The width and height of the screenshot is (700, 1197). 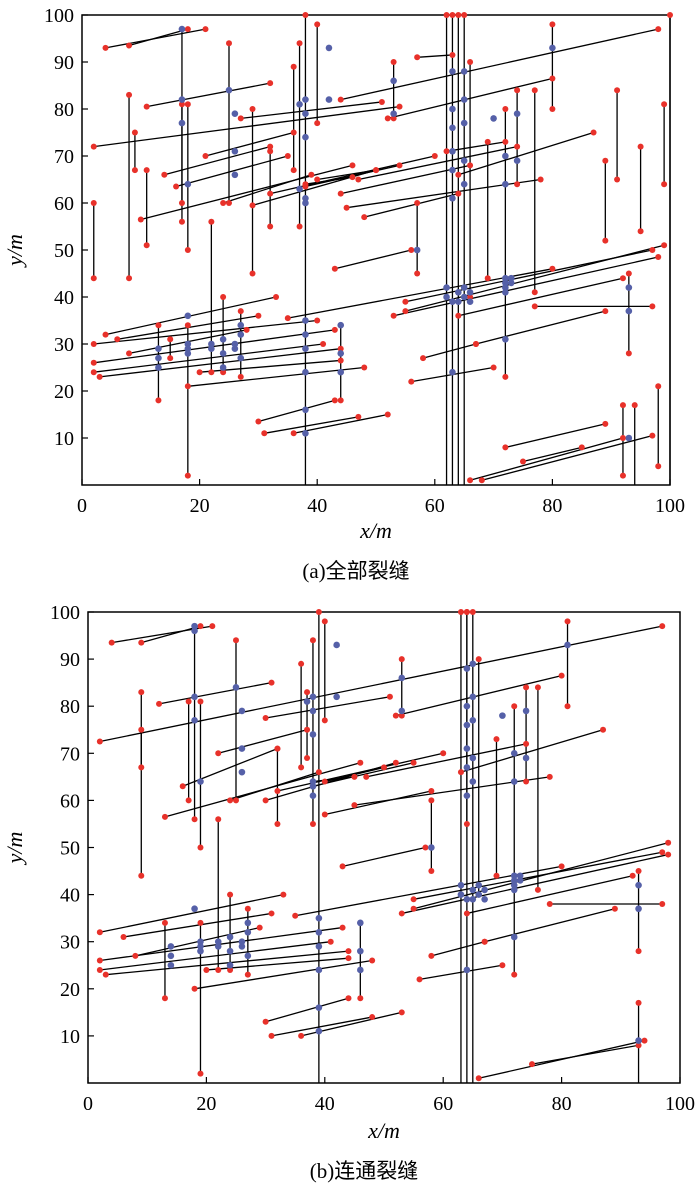 What do you see at coordinates (64, 298) in the screenshot?
I see `y-tick-label: 40` at bounding box center [64, 298].